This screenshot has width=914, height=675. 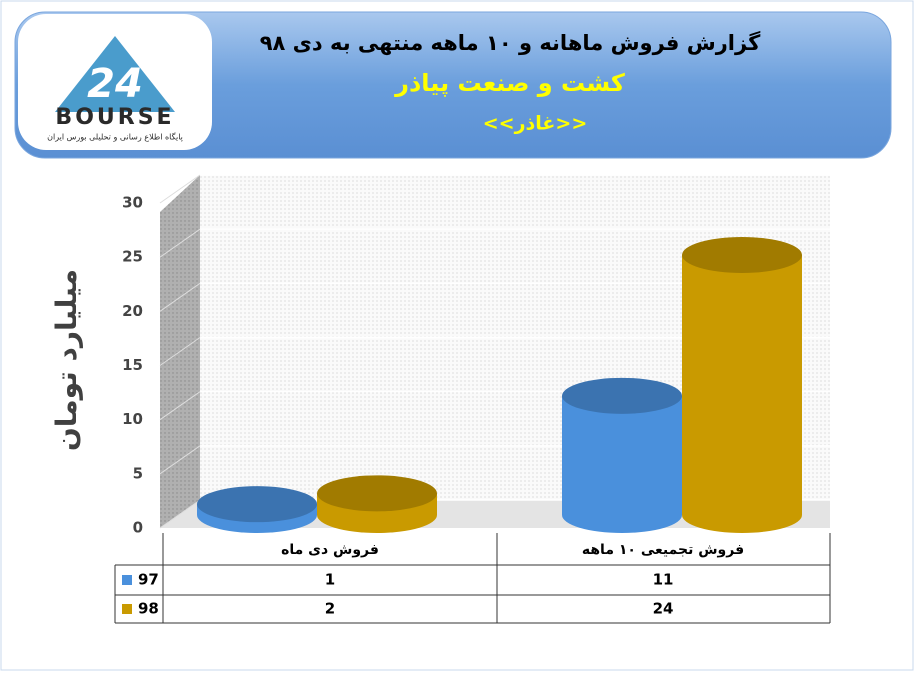 What do you see at coordinates (535, 124) in the screenshot?
I see `chart-symbol: <<غاذر>>` at bounding box center [535, 124].